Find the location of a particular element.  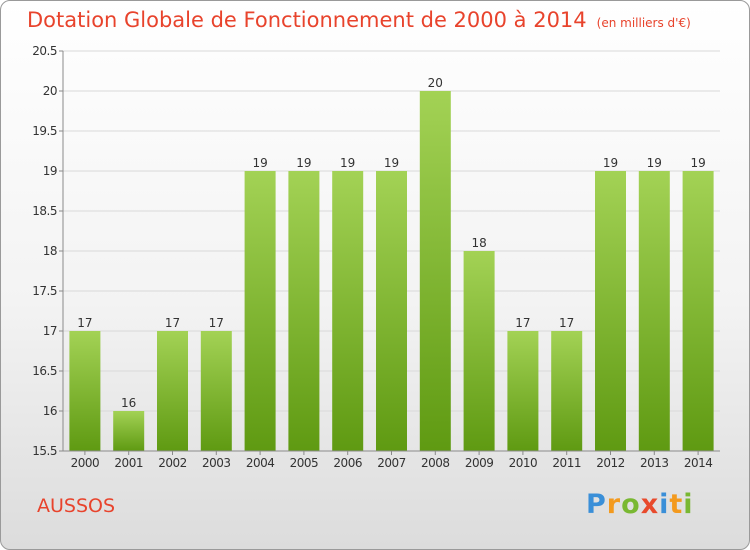

y-tick-label: 17 is located at coordinates (50, 331).